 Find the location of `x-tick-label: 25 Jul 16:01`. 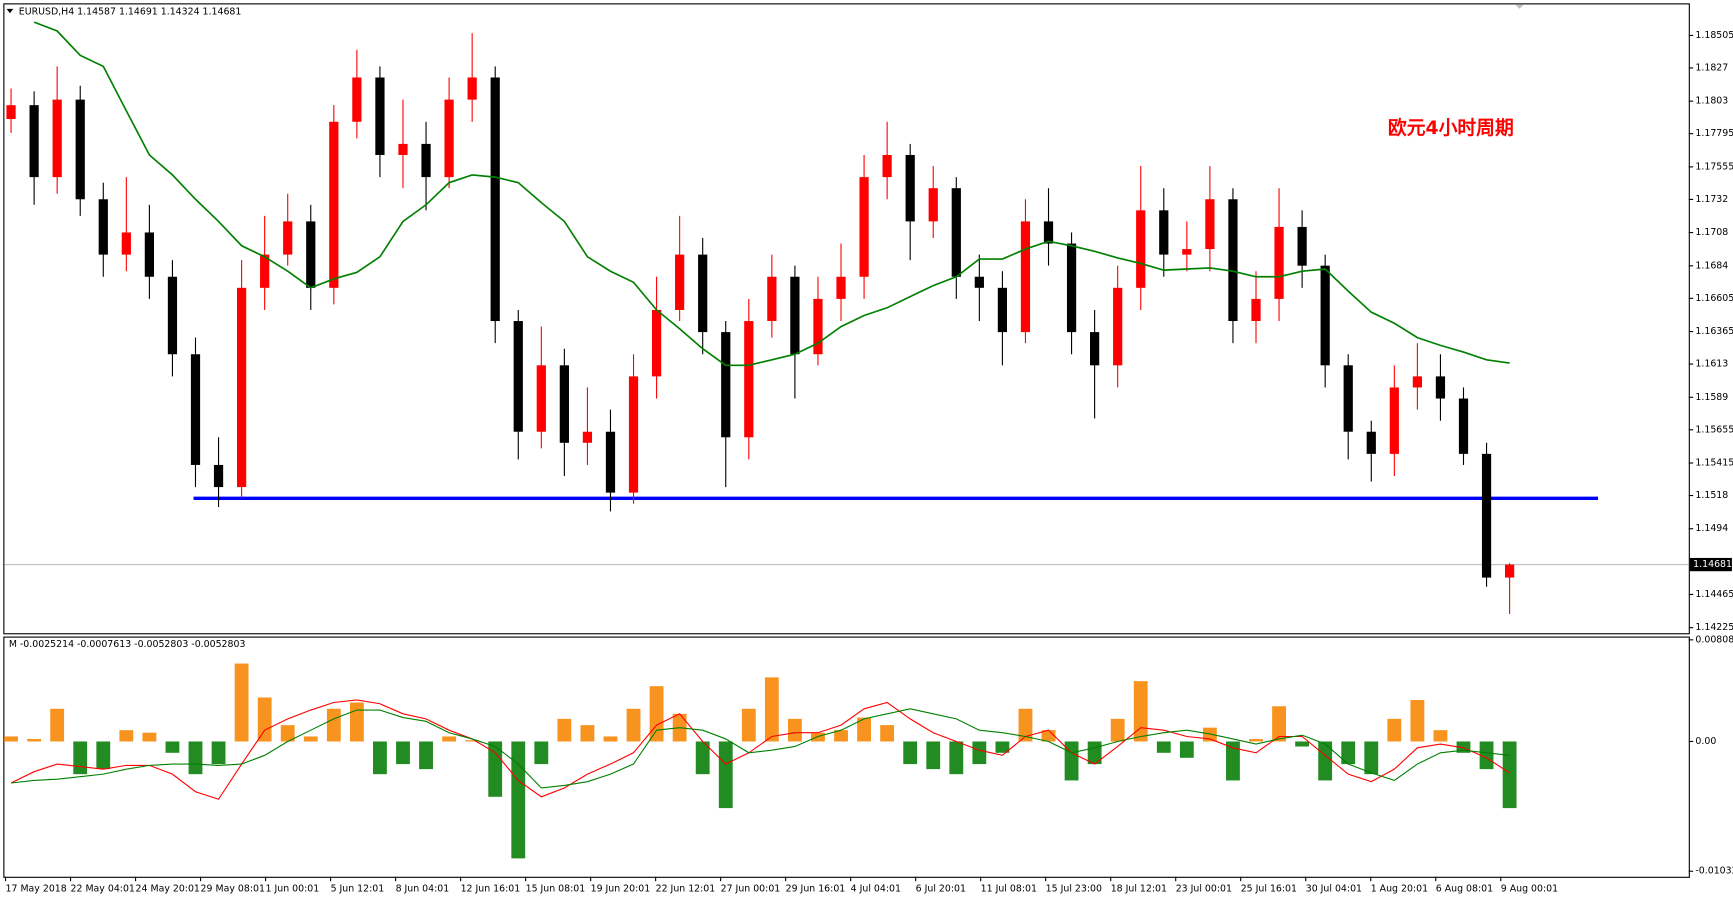

x-tick-label: 25 Jul 16:01 is located at coordinates (1269, 888).